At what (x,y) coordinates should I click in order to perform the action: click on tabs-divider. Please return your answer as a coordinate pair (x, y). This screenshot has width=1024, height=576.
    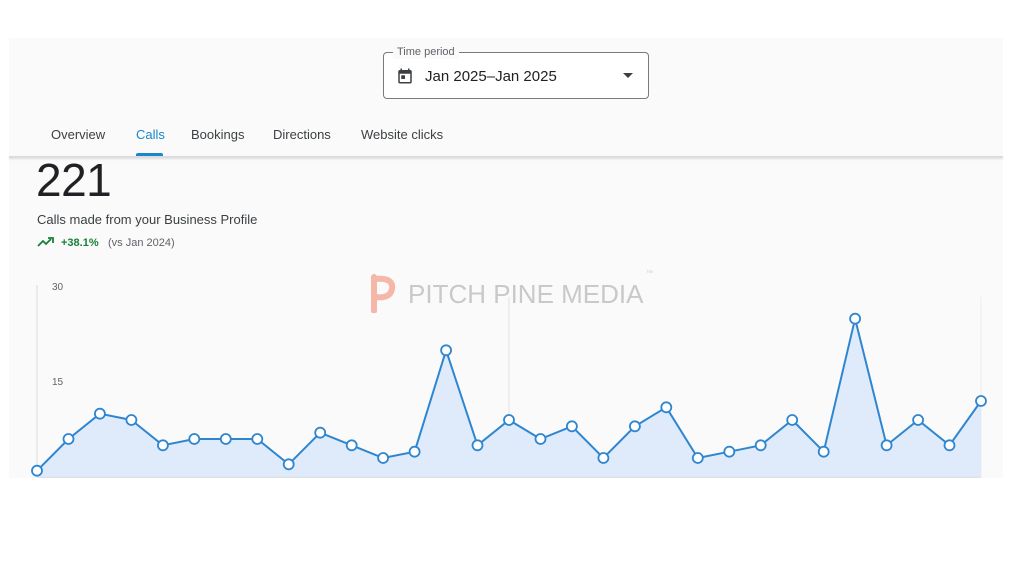
    Looking at the image, I should click on (506, 157).